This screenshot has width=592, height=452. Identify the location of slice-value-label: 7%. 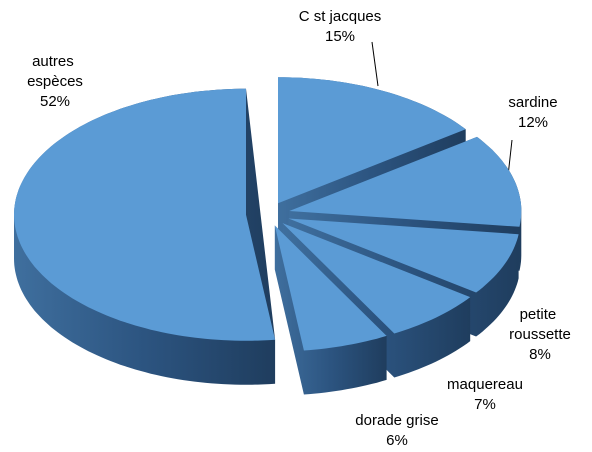
(485, 404).